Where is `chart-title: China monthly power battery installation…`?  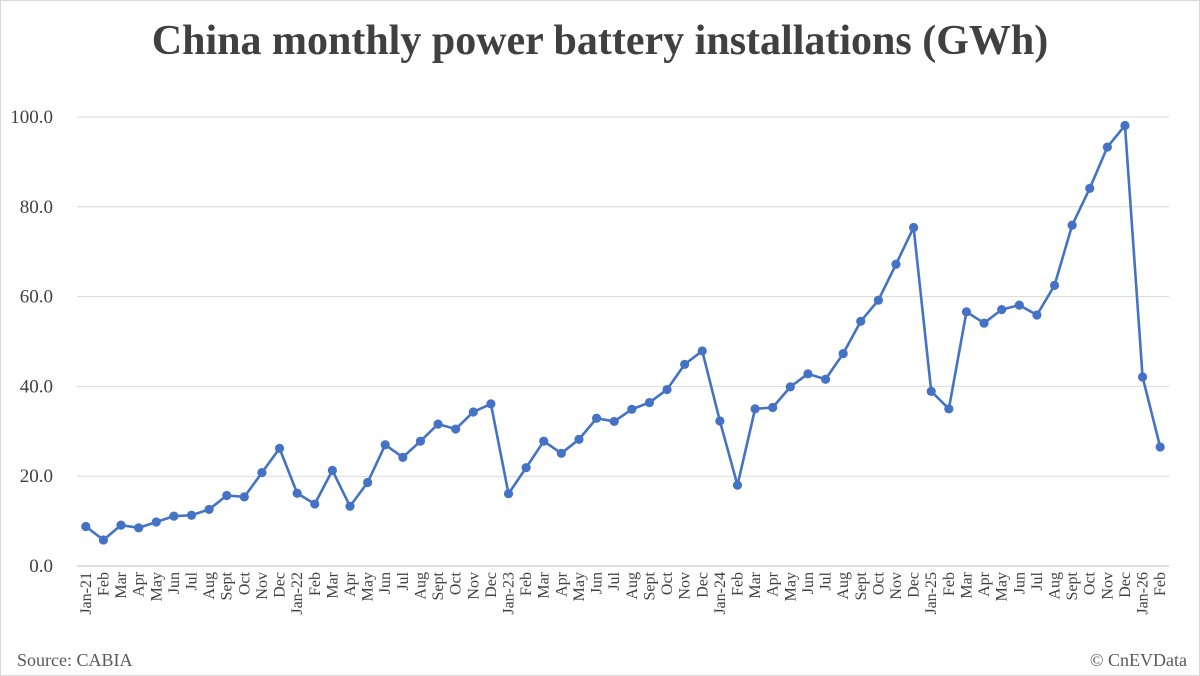 chart-title: China monthly power battery installation… is located at coordinates (600, 41).